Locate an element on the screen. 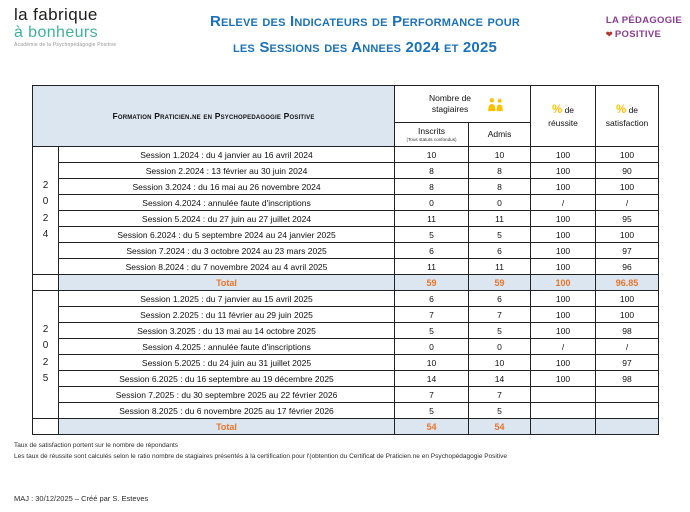 Image resolution: width=690 pixels, height=512 pixels. satisfaction-value: 90 is located at coordinates (627, 170).